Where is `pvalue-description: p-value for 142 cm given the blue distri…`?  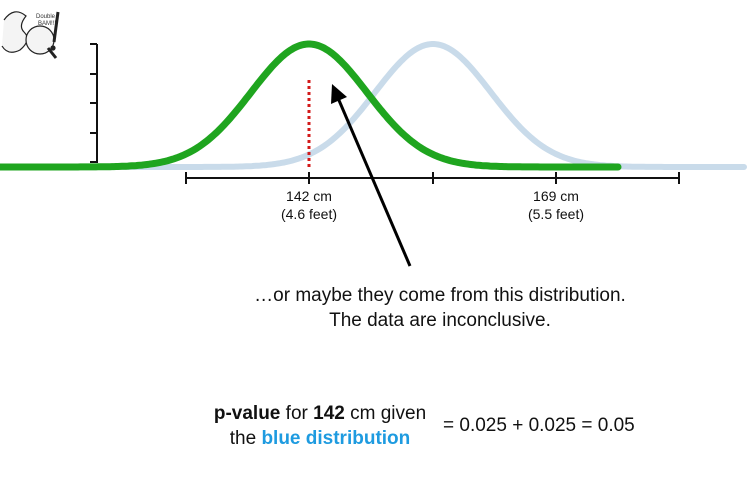
pvalue-description: p-value for 142 cm given the blue distri… is located at coordinates (320, 426).